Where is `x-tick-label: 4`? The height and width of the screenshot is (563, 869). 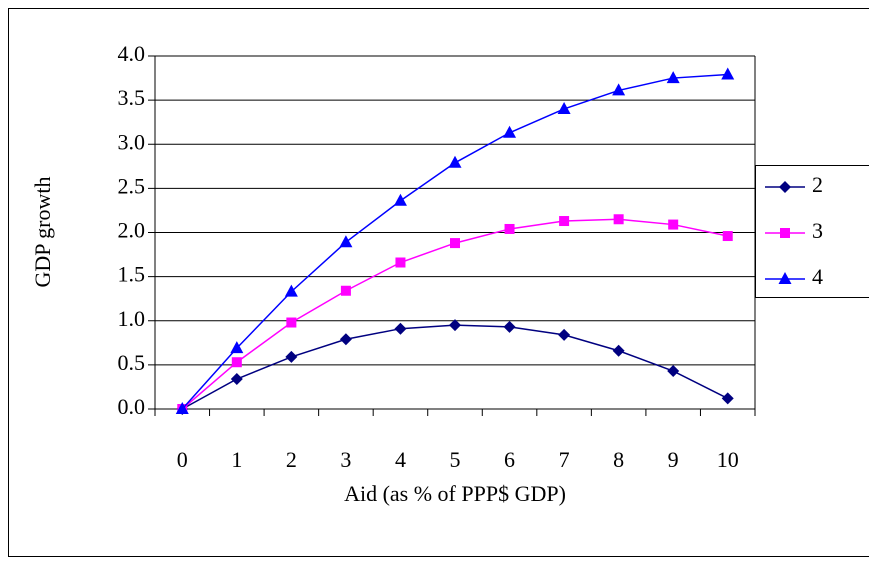 x-tick-label: 4 is located at coordinates (400, 459).